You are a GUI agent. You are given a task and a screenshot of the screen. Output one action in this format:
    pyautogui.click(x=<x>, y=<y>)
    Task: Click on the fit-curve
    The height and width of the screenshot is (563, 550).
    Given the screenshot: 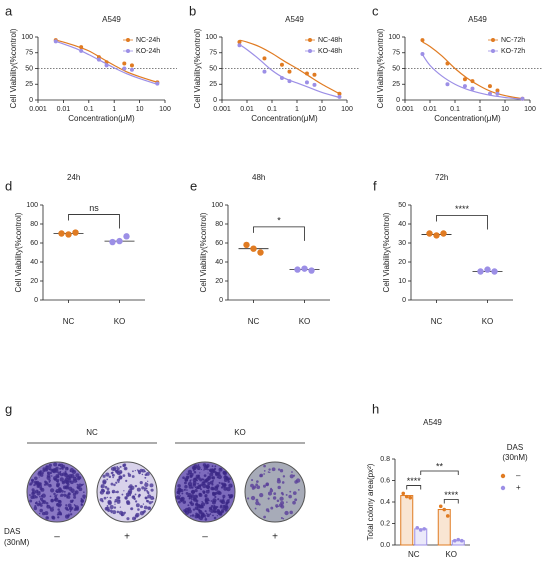 What is the action you would take?
    pyautogui.click(x=472, y=70)
    